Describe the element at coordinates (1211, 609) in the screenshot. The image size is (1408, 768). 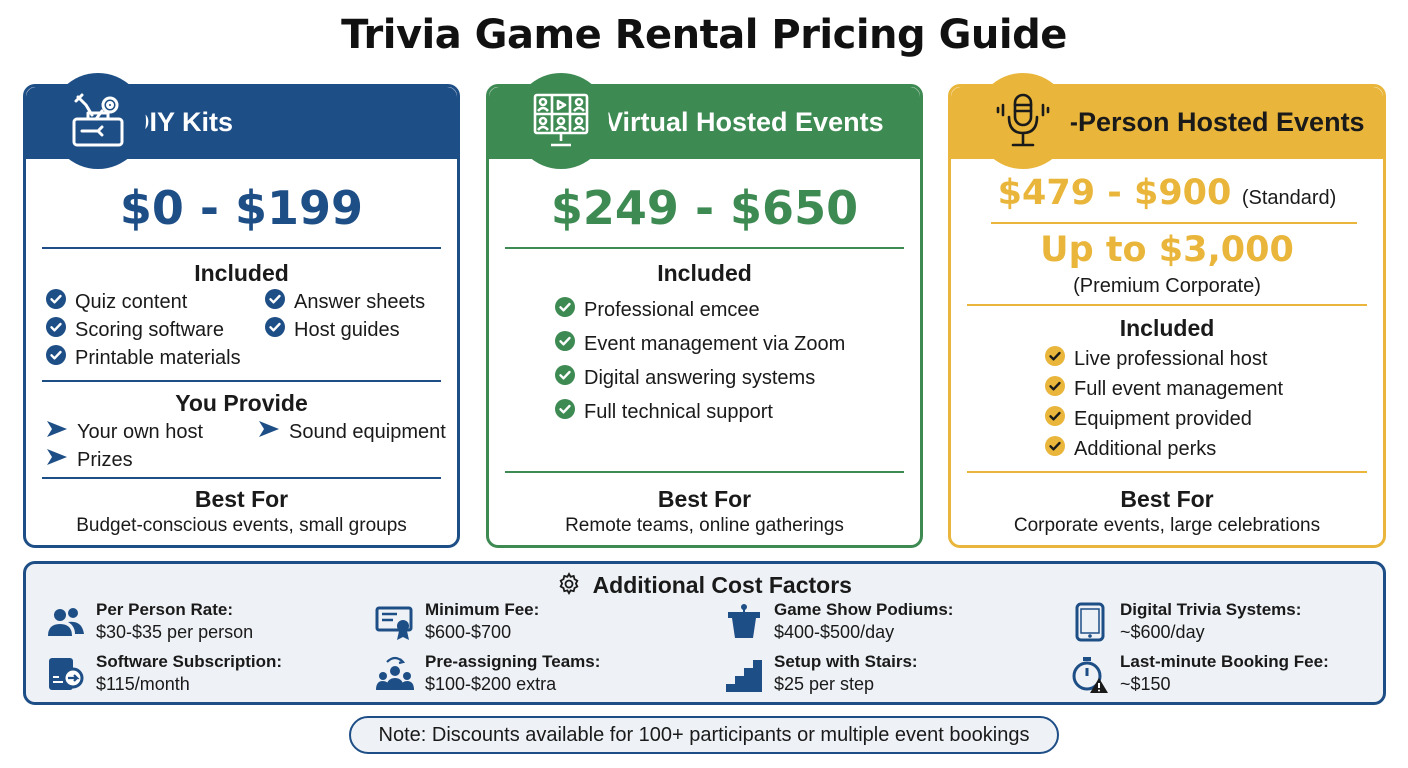
I see `cost-factor-label: Digital Trivia Systems:` at that location.